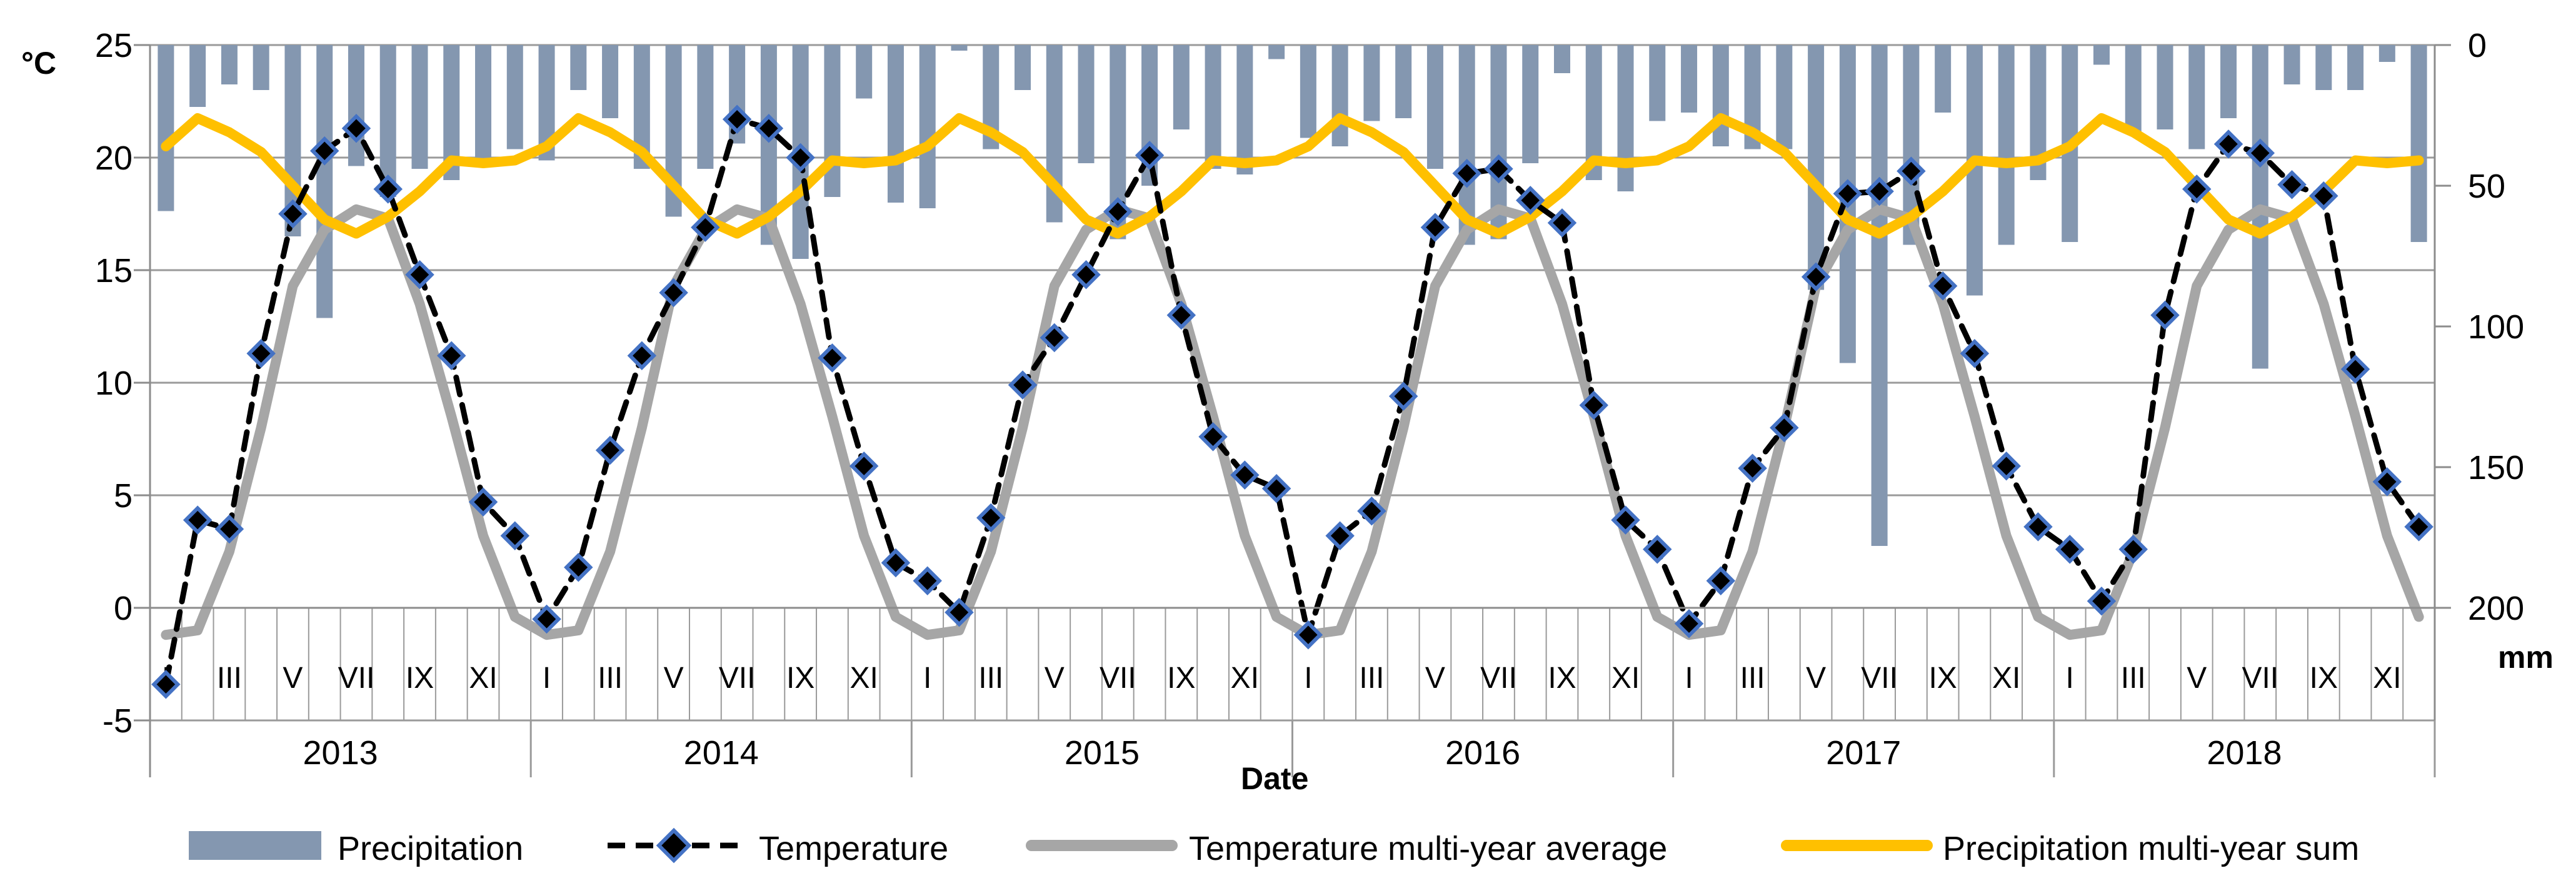 This screenshot has width=2576, height=878. Describe the element at coordinates (114, 271) in the screenshot. I see `left-axis-tick-label: 15` at that location.